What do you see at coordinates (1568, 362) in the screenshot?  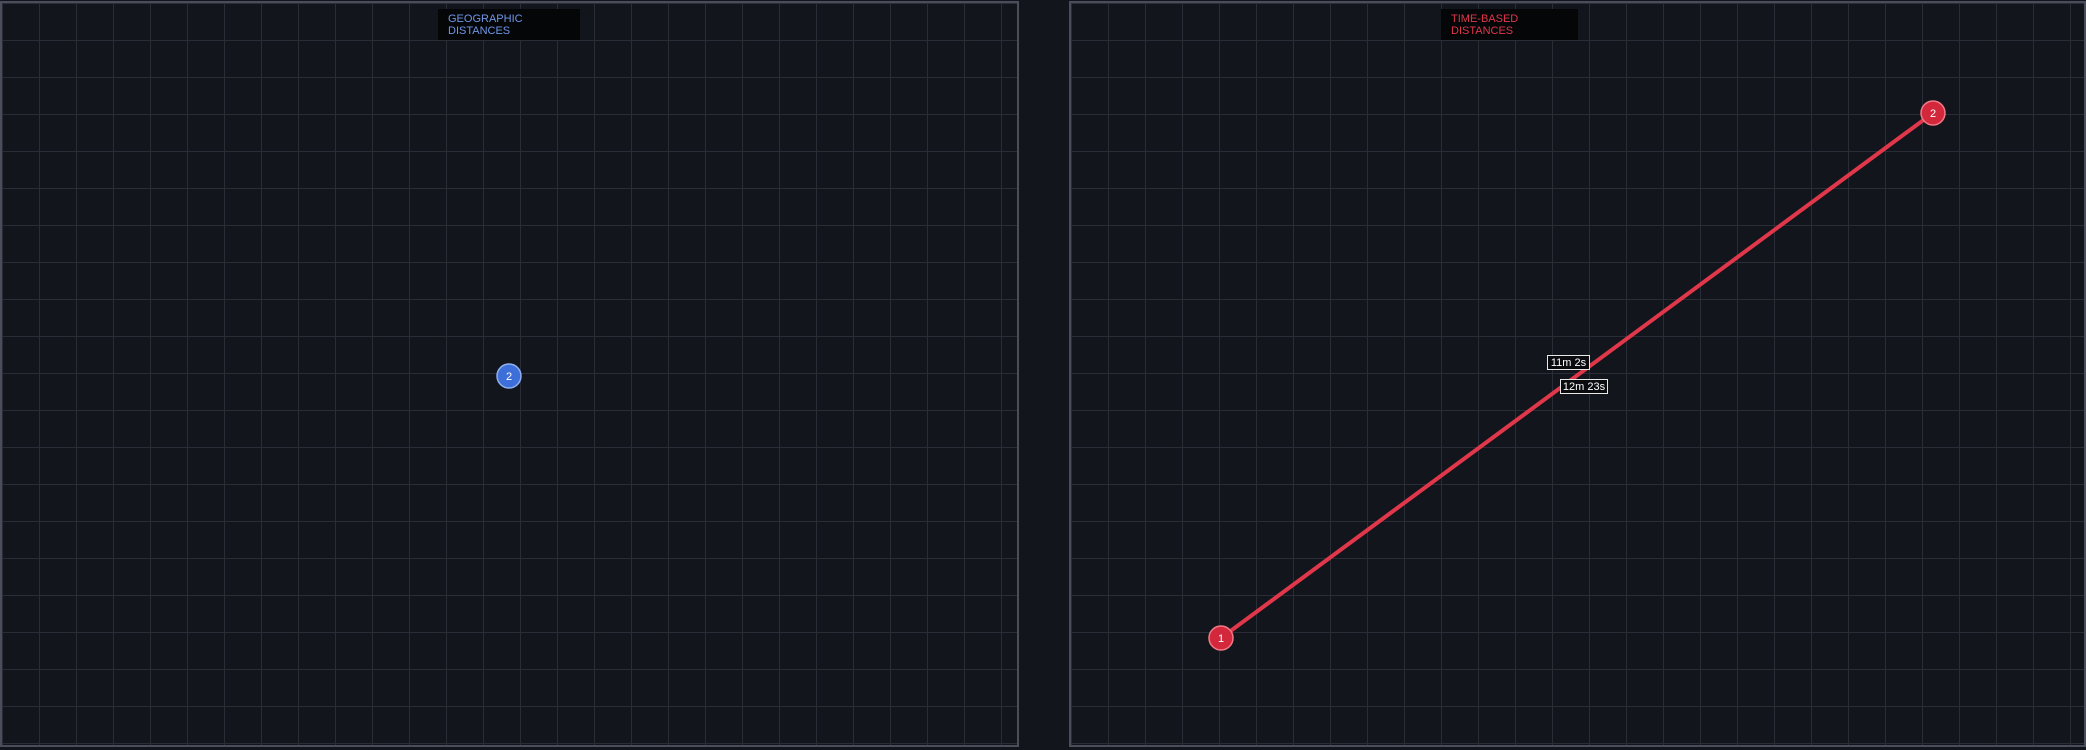 I see `edge-time-label-1: 11m 2s` at bounding box center [1568, 362].